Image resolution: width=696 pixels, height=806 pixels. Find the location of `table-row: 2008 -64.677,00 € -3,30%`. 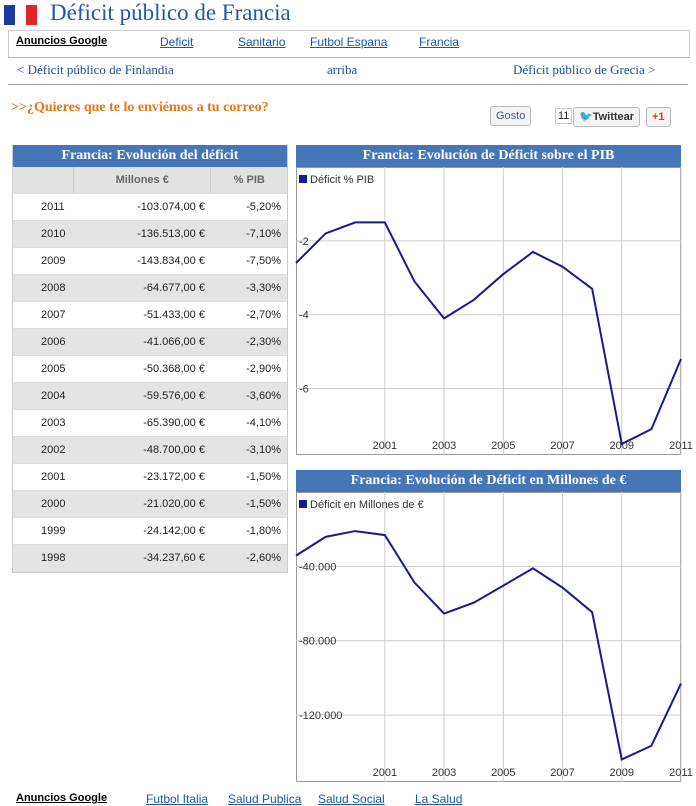

table-row: 2008 -64.677,00 € -3,30% is located at coordinates (150, 288).